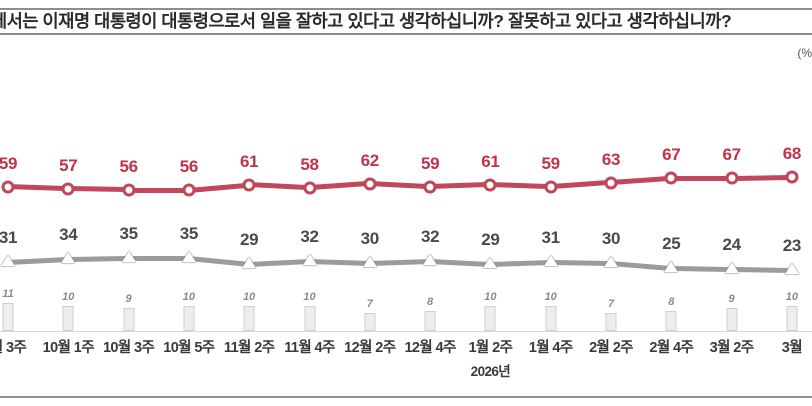 This screenshot has width=812, height=406. What do you see at coordinates (406, 397) in the screenshot?
I see `bottom-rule` at bounding box center [406, 397].